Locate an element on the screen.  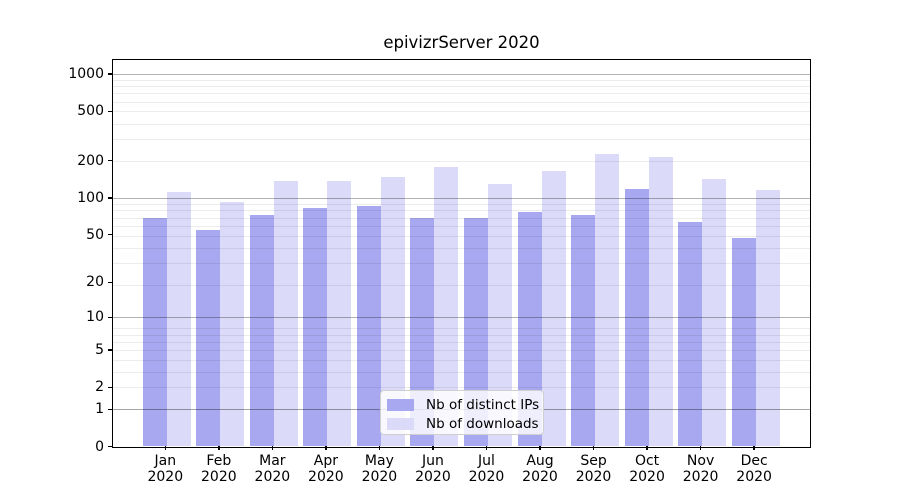
x-tick-month: Jun is located at coordinates (433, 461).